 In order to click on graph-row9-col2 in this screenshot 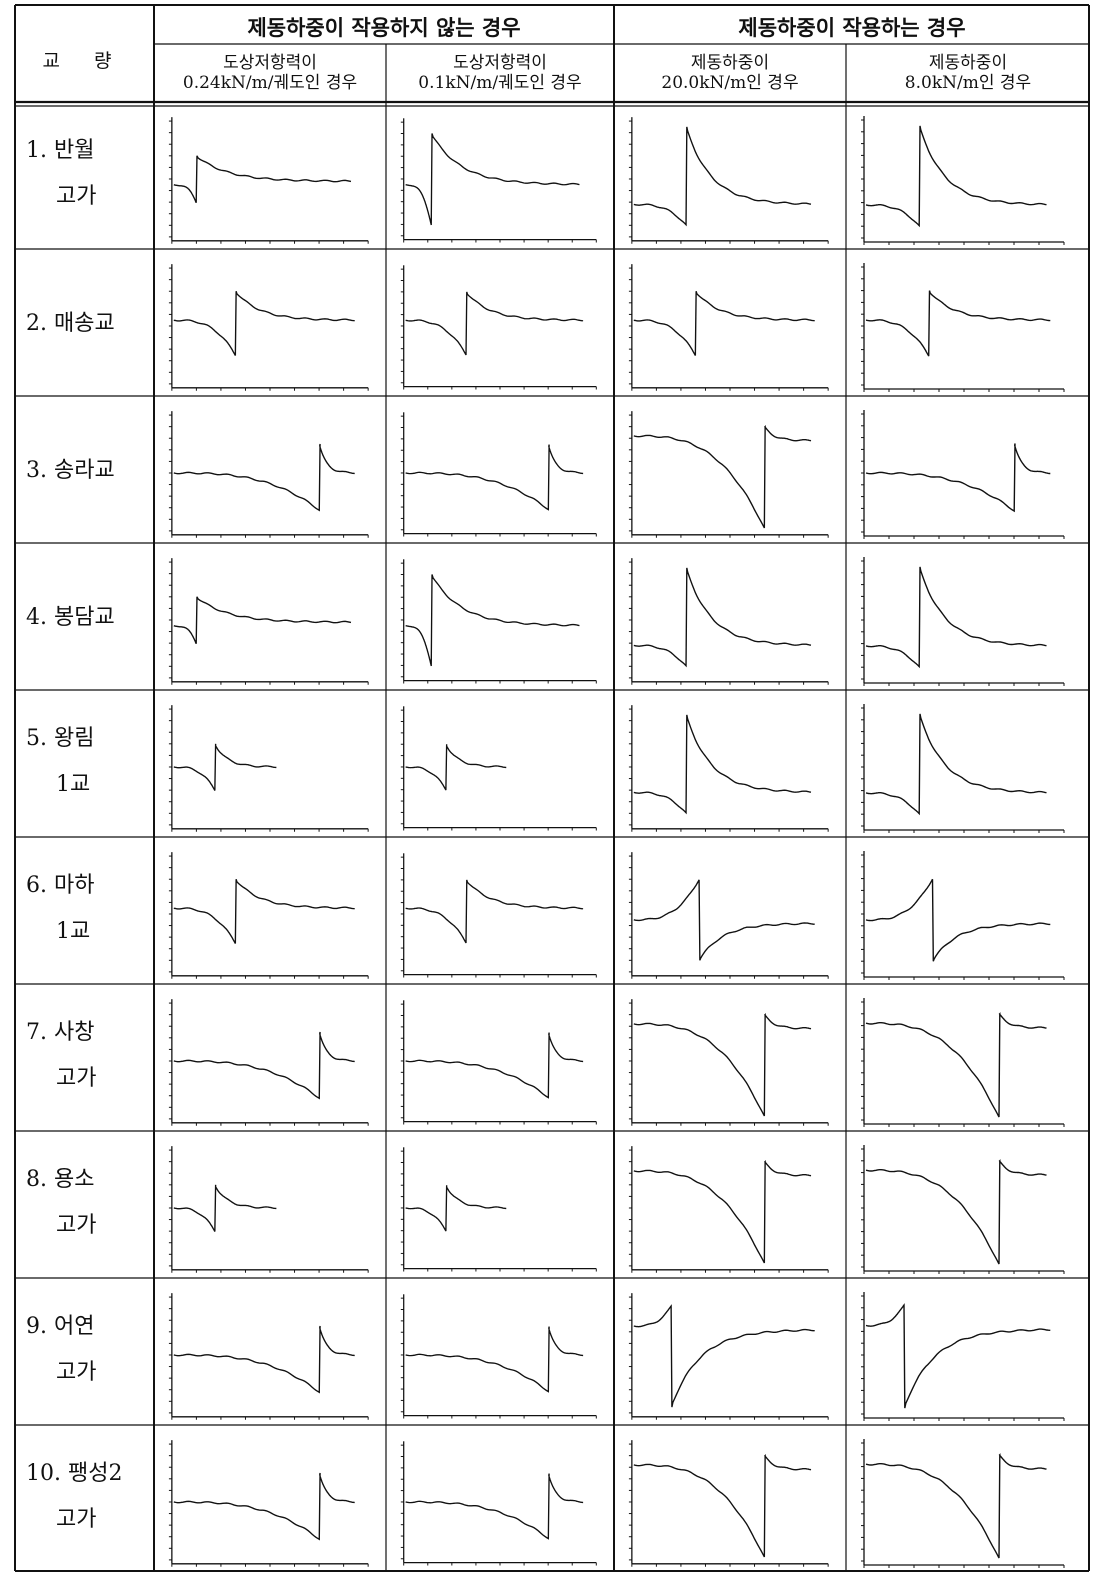, I will do `click(498, 1356)`.